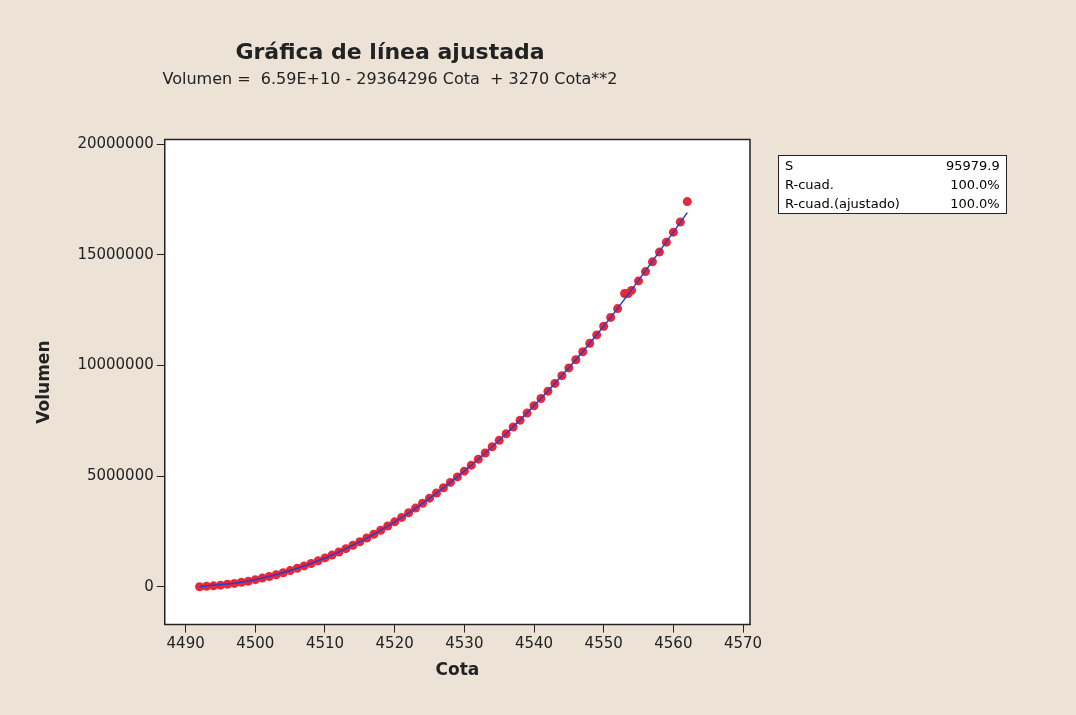 The image size is (1076, 715). Describe the element at coordinates (464, 643) in the screenshot. I see `x-tick-label: 4530` at that location.